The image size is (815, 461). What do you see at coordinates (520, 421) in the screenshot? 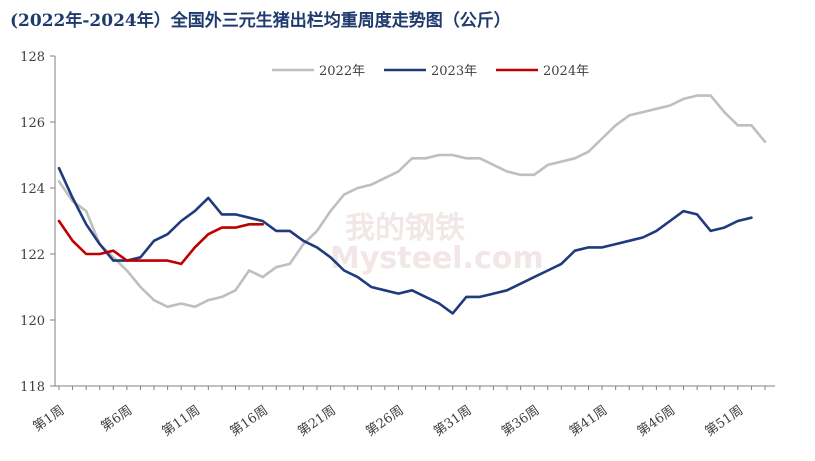
I see `x-tick-label: 第36周` at bounding box center [520, 421].